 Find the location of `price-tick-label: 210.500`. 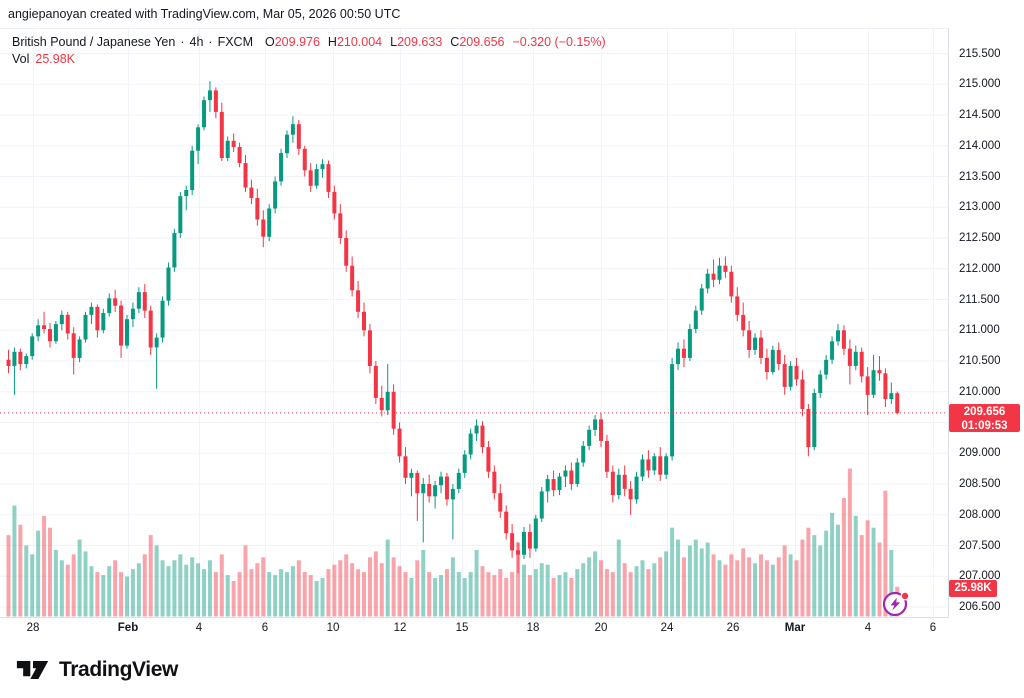

price-tick-label: 210.500 is located at coordinates (980, 361).